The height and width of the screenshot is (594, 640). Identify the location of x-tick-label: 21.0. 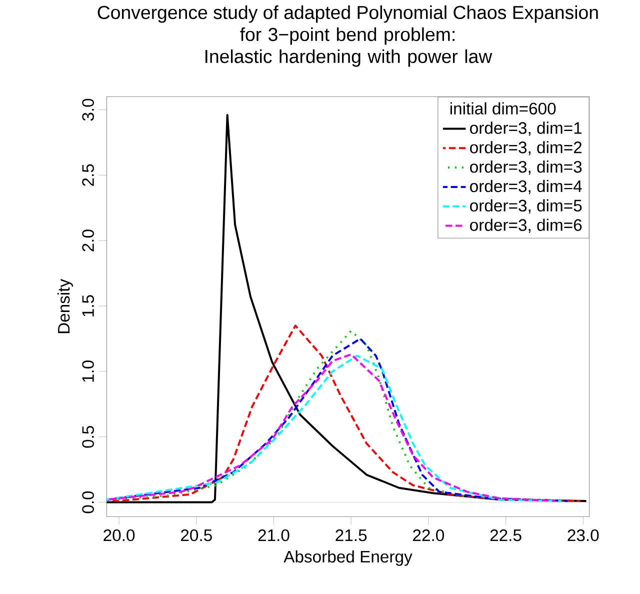
(274, 535).